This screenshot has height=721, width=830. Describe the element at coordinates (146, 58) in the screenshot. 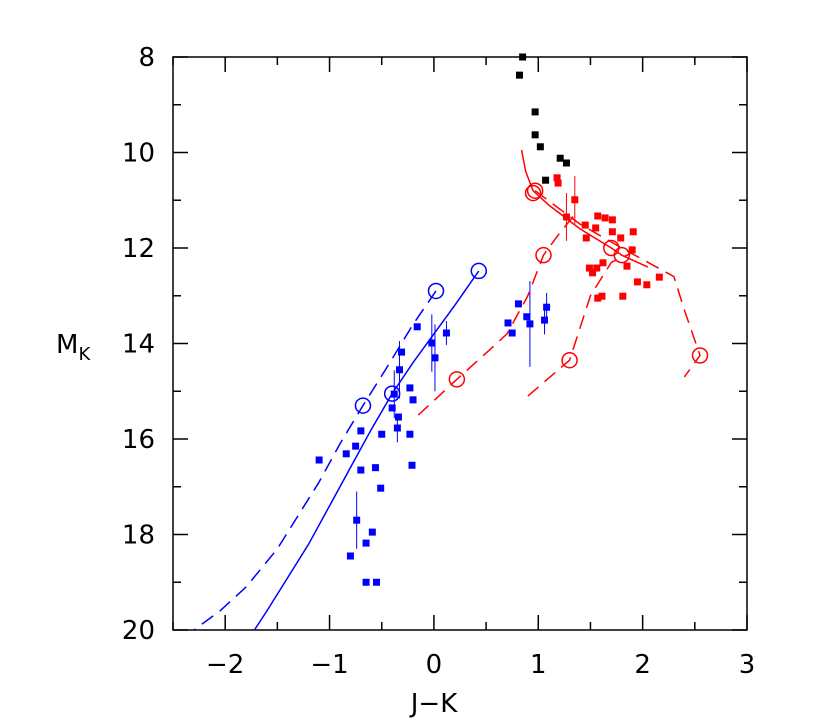

I see `y-tick-label: 8` at that location.